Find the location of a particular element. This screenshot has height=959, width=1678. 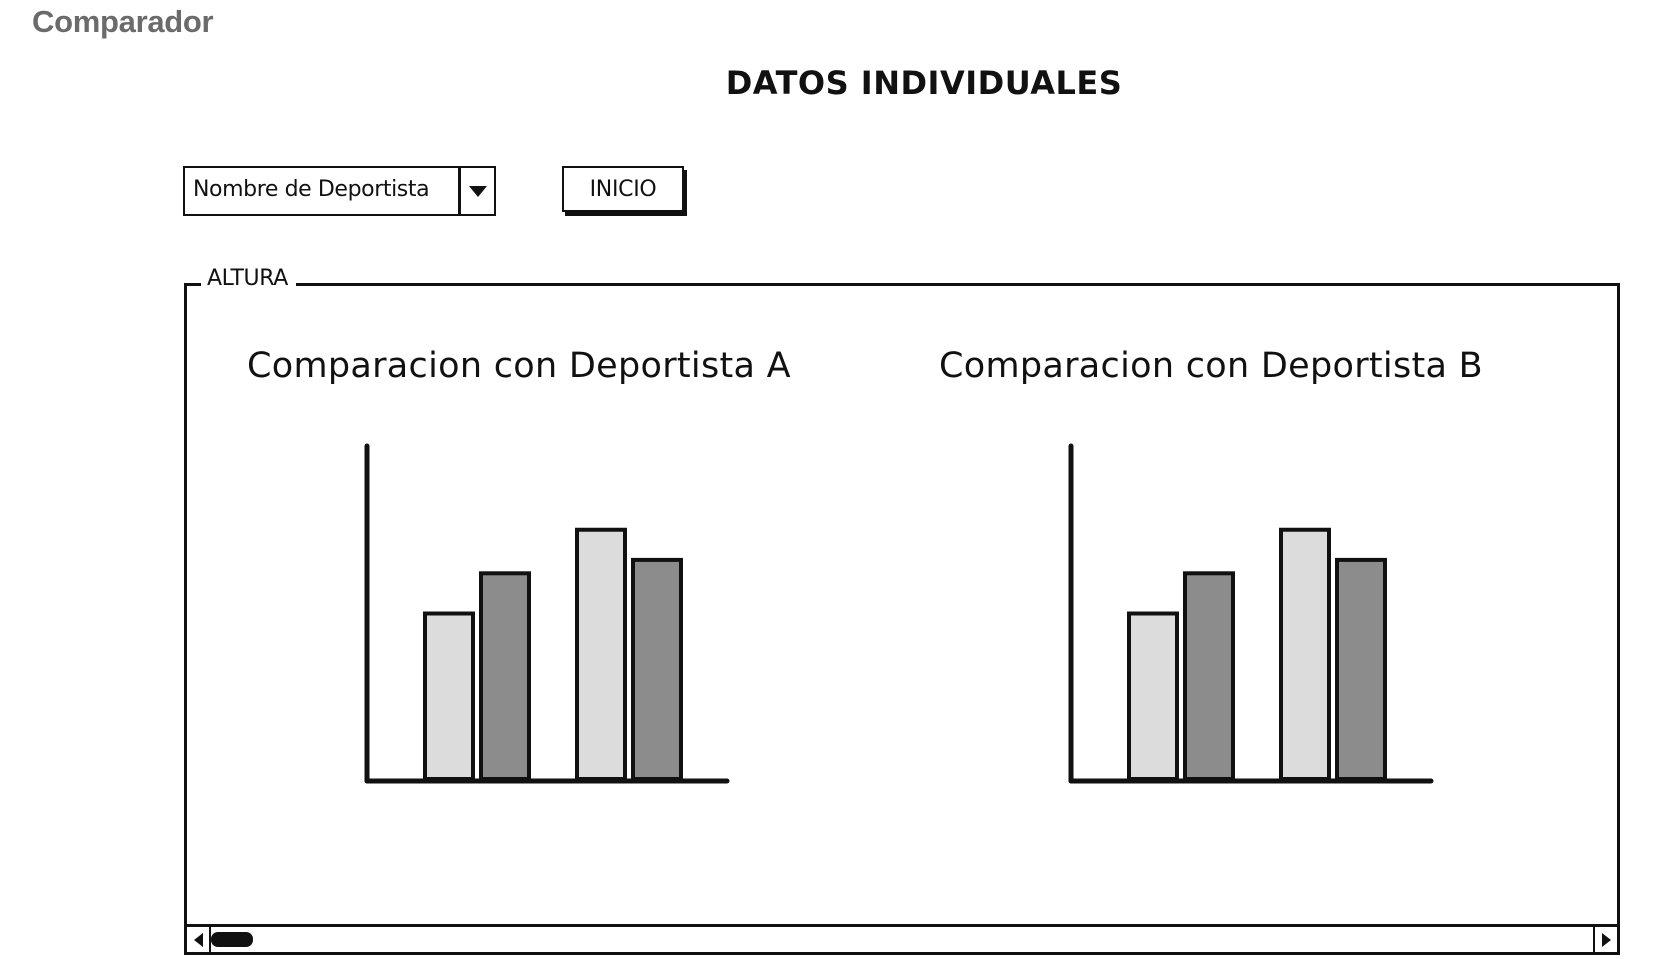

bar-b-group2-series2 is located at coordinates (1361, 669).